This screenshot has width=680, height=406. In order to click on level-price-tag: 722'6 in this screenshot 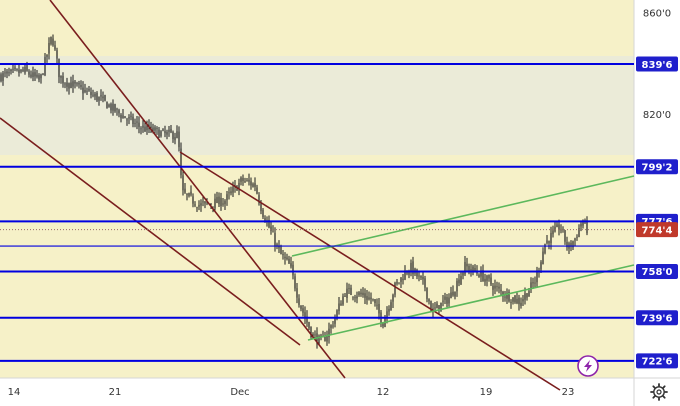, I will do `click(657, 361)`.